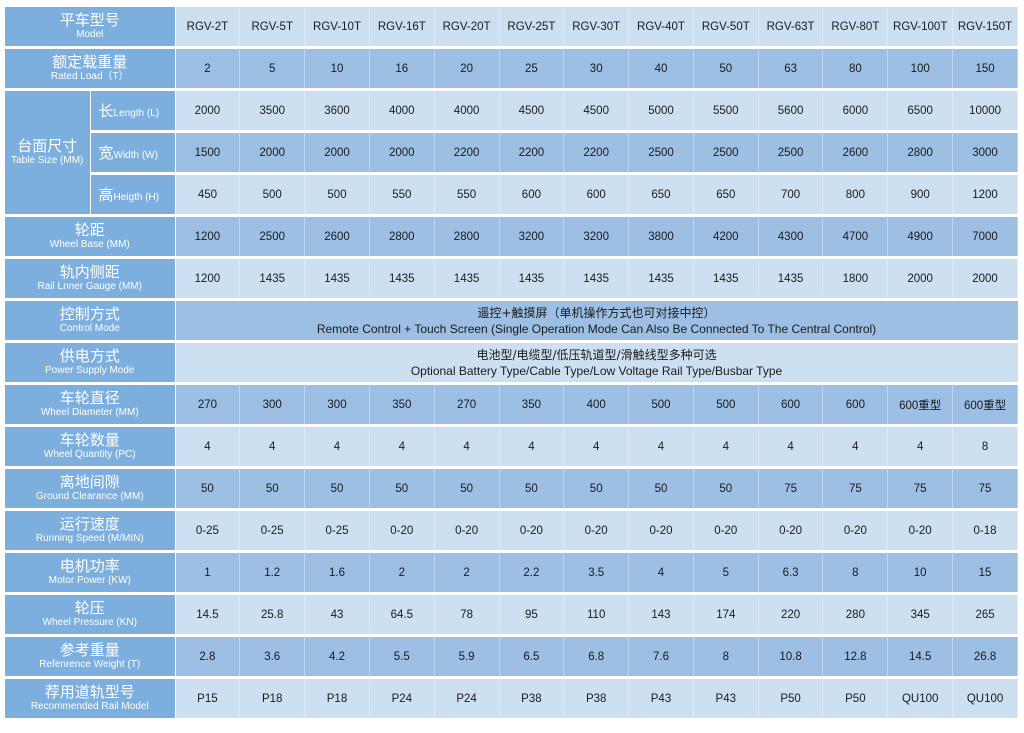  What do you see at coordinates (47, 146) in the screenshot?
I see `label-zh: 台面尺寸` at bounding box center [47, 146].